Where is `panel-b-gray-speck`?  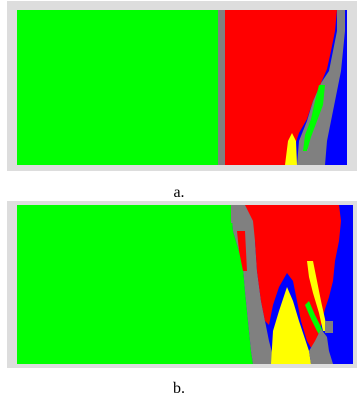
panel-b-gray-speck is located at coordinates (329, 327).